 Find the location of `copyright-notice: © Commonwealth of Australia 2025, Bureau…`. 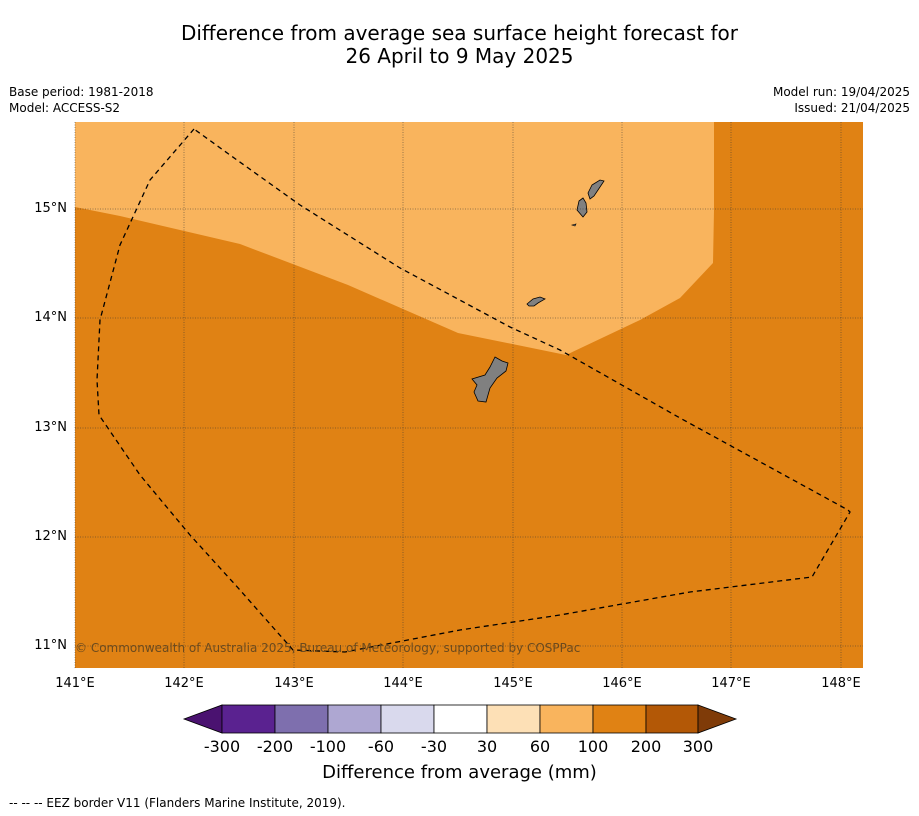

copyright-notice: © Commonwealth of Australia 2025, Bureau… is located at coordinates (328, 648).